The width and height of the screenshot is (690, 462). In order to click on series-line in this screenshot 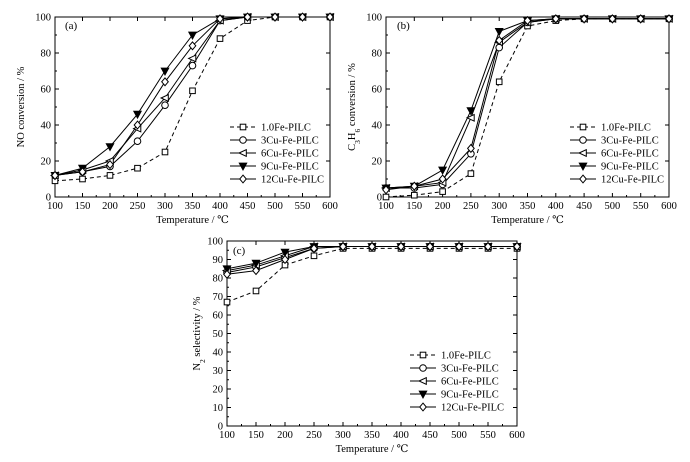, I will do `click(371, 275)`.